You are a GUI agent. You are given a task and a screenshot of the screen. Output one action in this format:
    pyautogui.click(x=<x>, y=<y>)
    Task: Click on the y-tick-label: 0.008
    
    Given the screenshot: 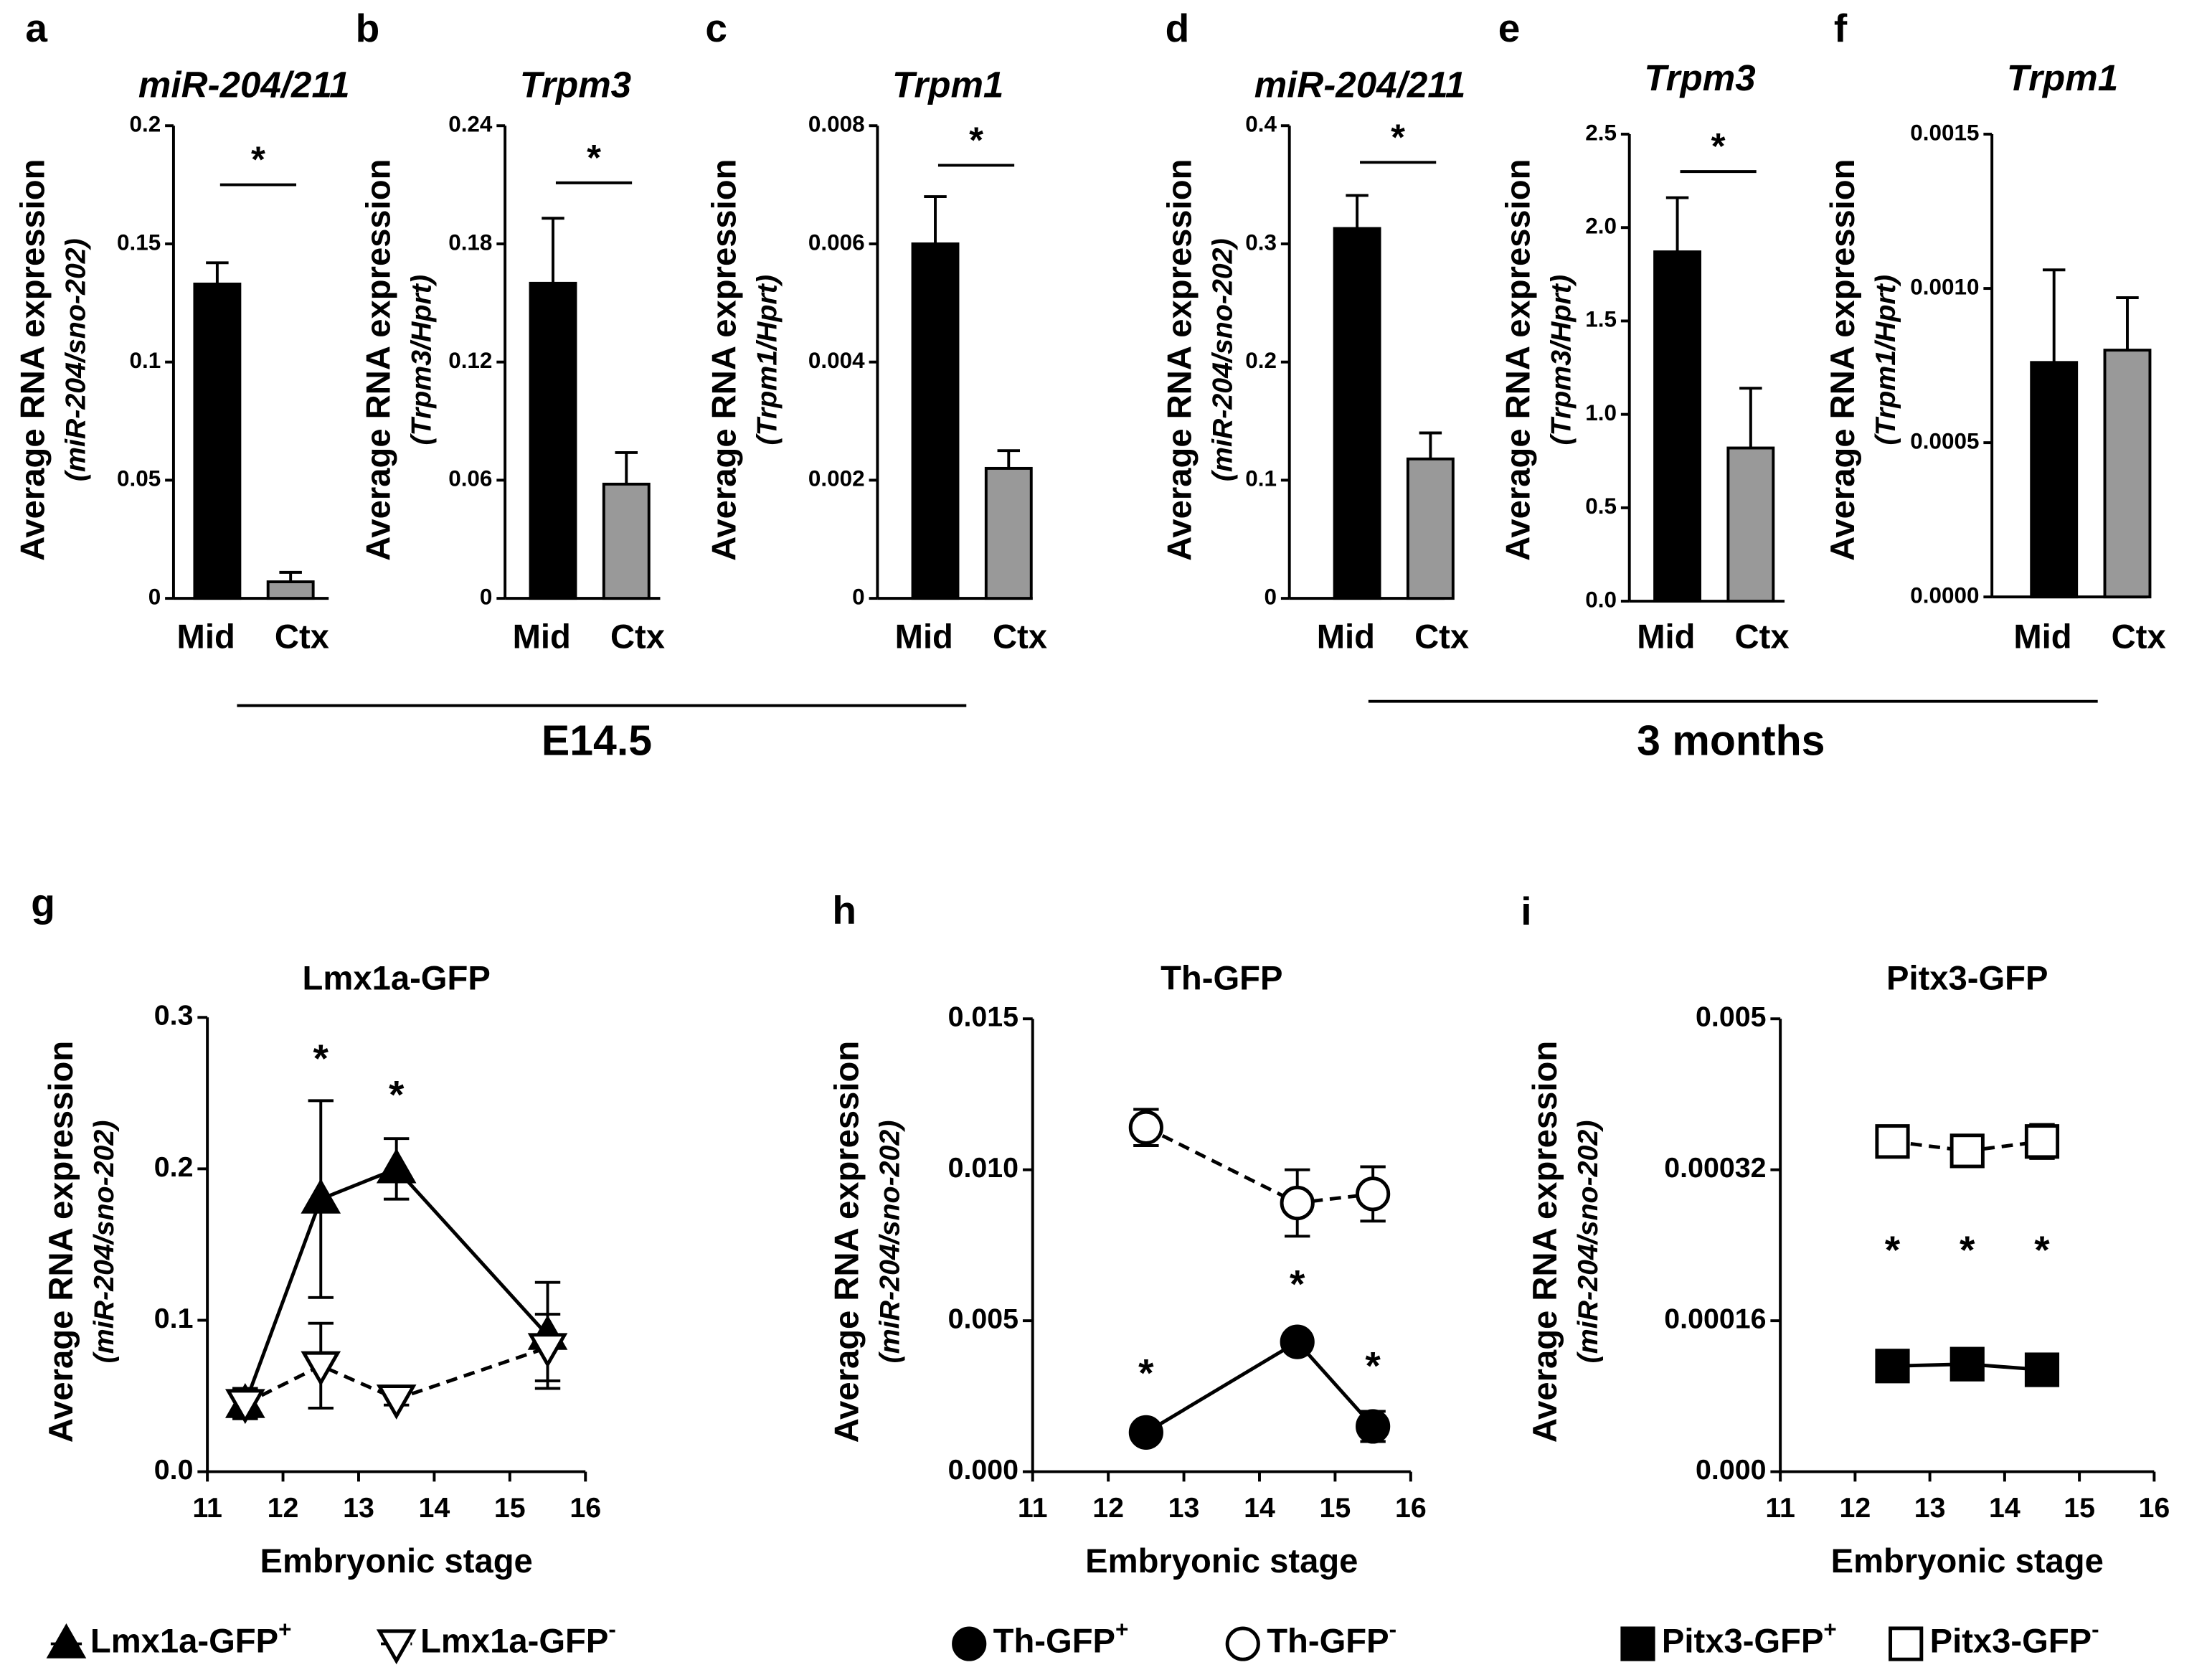 What is the action you would take?
    pyautogui.click(x=836, y=124)
    